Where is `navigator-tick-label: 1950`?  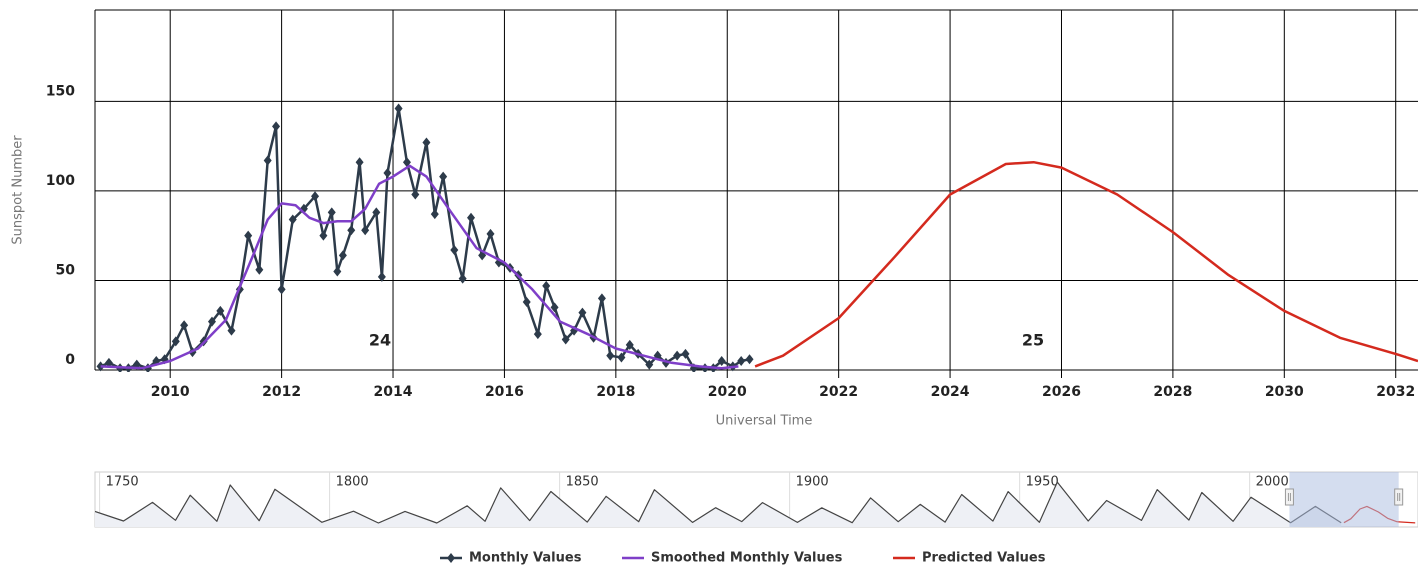 navigator-tick-label: 1950 is located at coordinates (1042, 482).